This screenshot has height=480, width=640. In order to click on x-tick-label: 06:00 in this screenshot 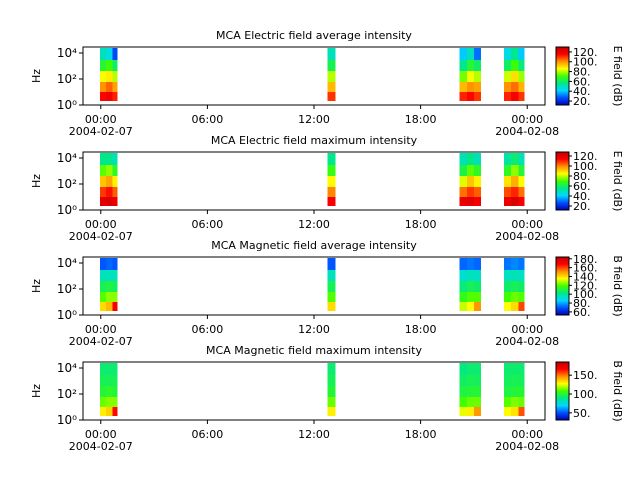, I will do `click(208, 434)`.